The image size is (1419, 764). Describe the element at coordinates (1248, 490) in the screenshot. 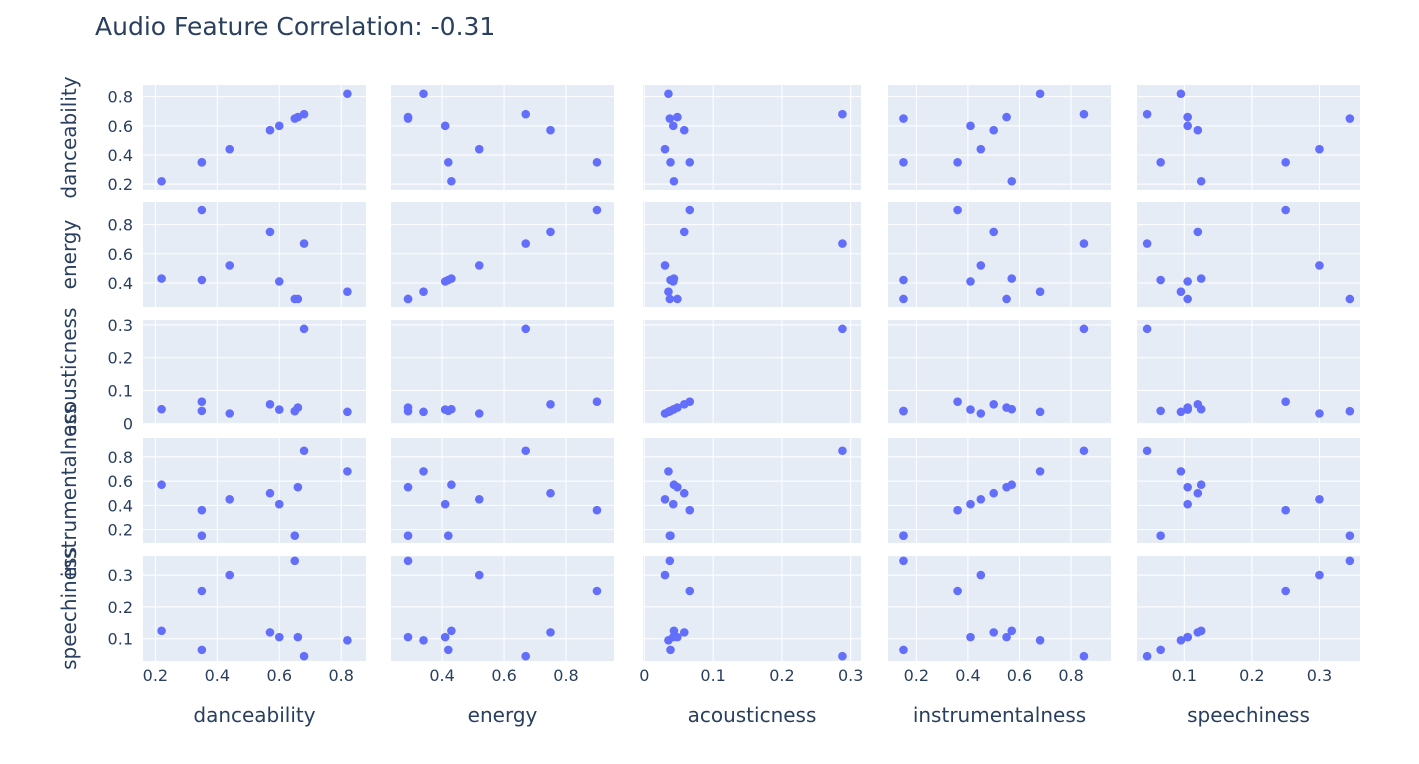

I see `panel-instrumentalness-vs-speechiness` at that location.